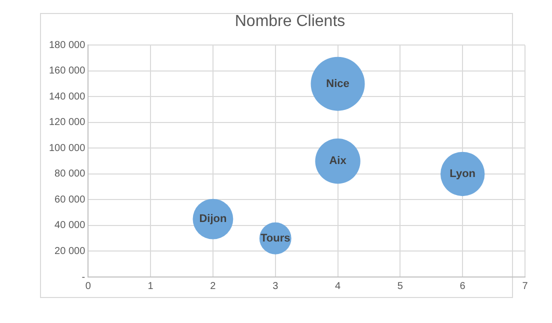 The image size is (552, 323). I want to click on y-tick-label: 180 000, so click(67, 45).